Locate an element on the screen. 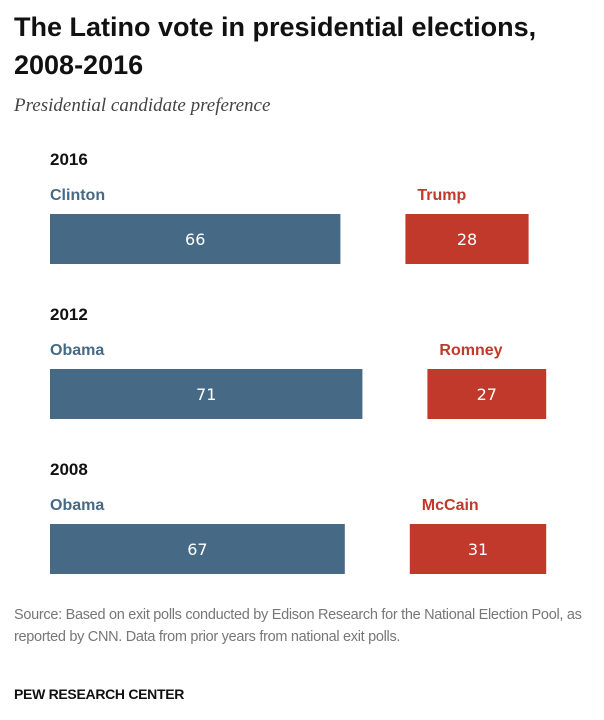  brand-label: PEW RESEARCH CENTER is located at coordinates (99, 694).